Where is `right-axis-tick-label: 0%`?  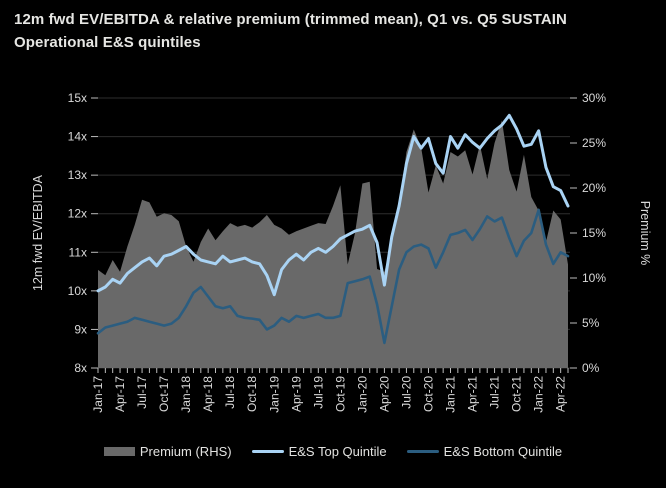 right-axis-tick-label: 0% is located at coordinates (591, 368).